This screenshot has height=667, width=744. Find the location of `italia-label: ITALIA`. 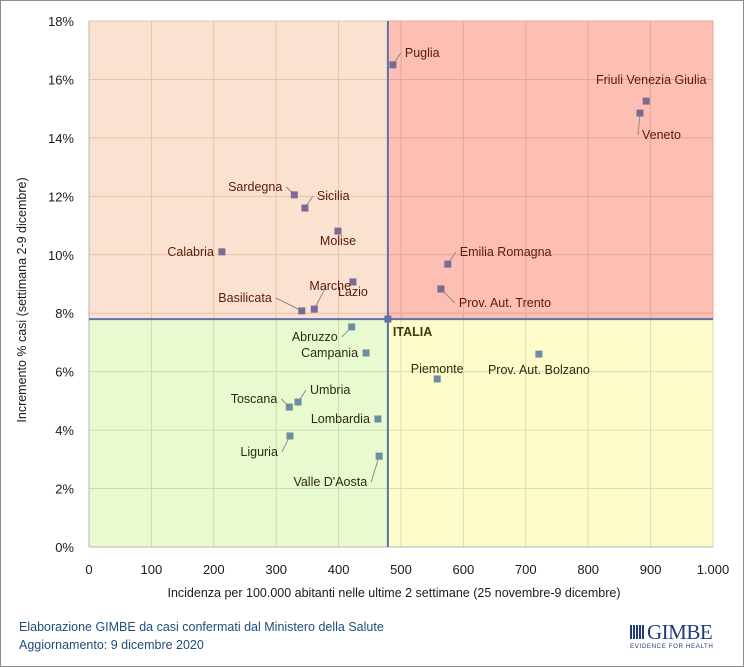

italia-label: ITALIA is located at coordinates (412, 332).